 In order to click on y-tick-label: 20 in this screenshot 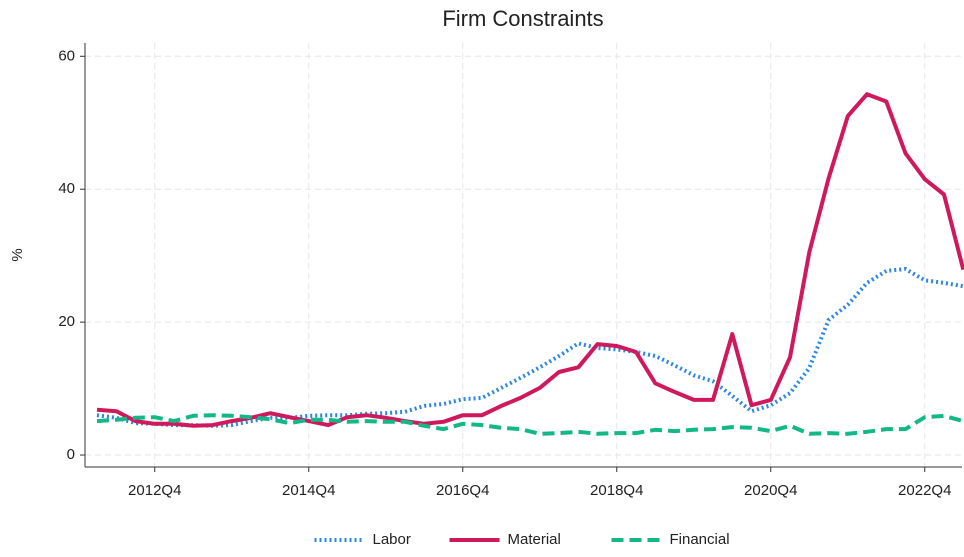, I will do `click(66, 321)`.